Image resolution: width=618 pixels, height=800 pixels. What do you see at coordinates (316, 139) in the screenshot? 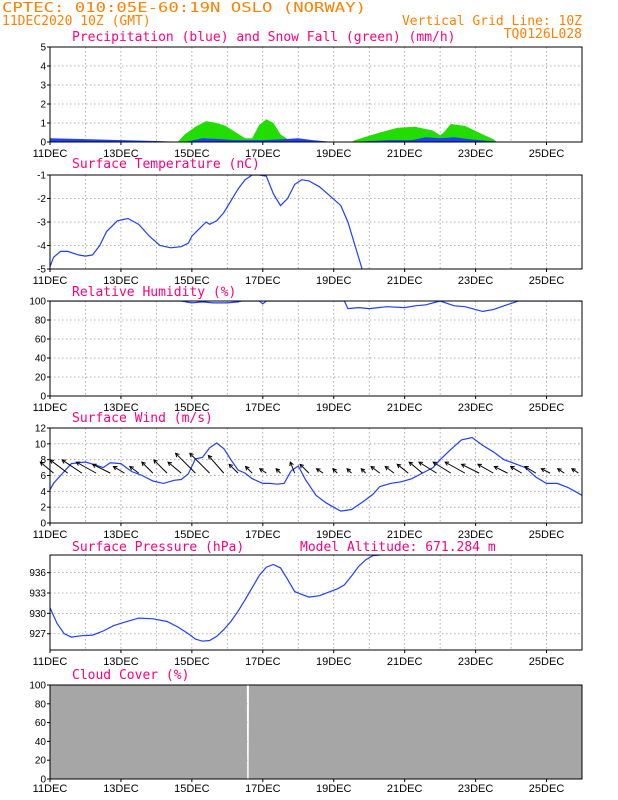
I see `precipitation-area` at bounding box center [316, 139].